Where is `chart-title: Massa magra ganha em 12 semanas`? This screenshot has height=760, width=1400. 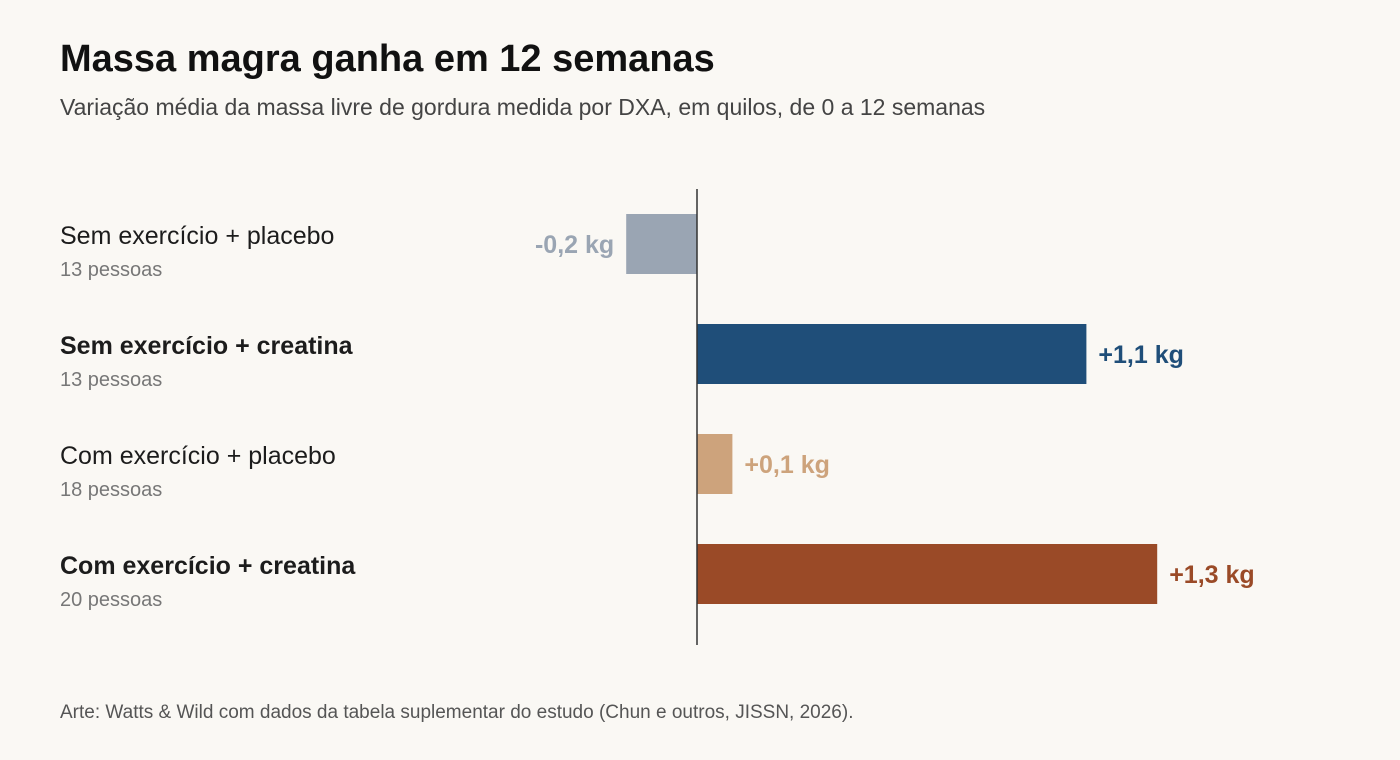 chart-title: Massa magra ganha em 12 semanas is located at coordinates (387, 59).